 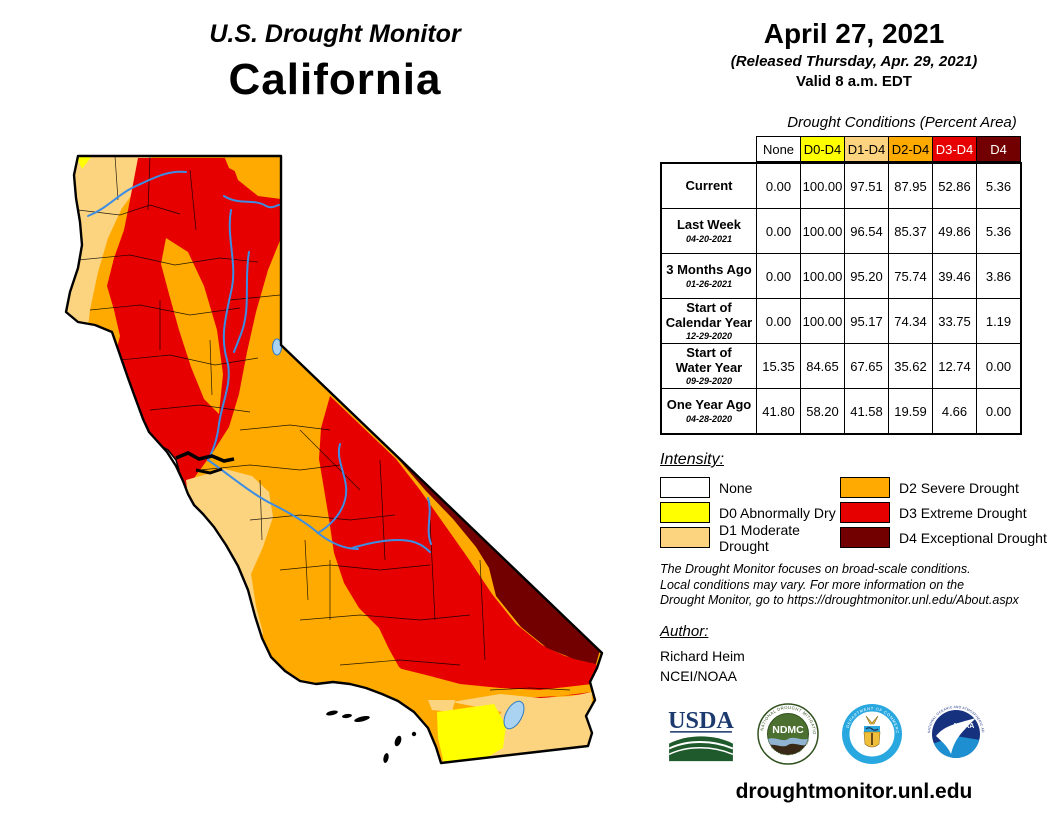 I want to click on row-label: Current, so click(x=709, y=185).